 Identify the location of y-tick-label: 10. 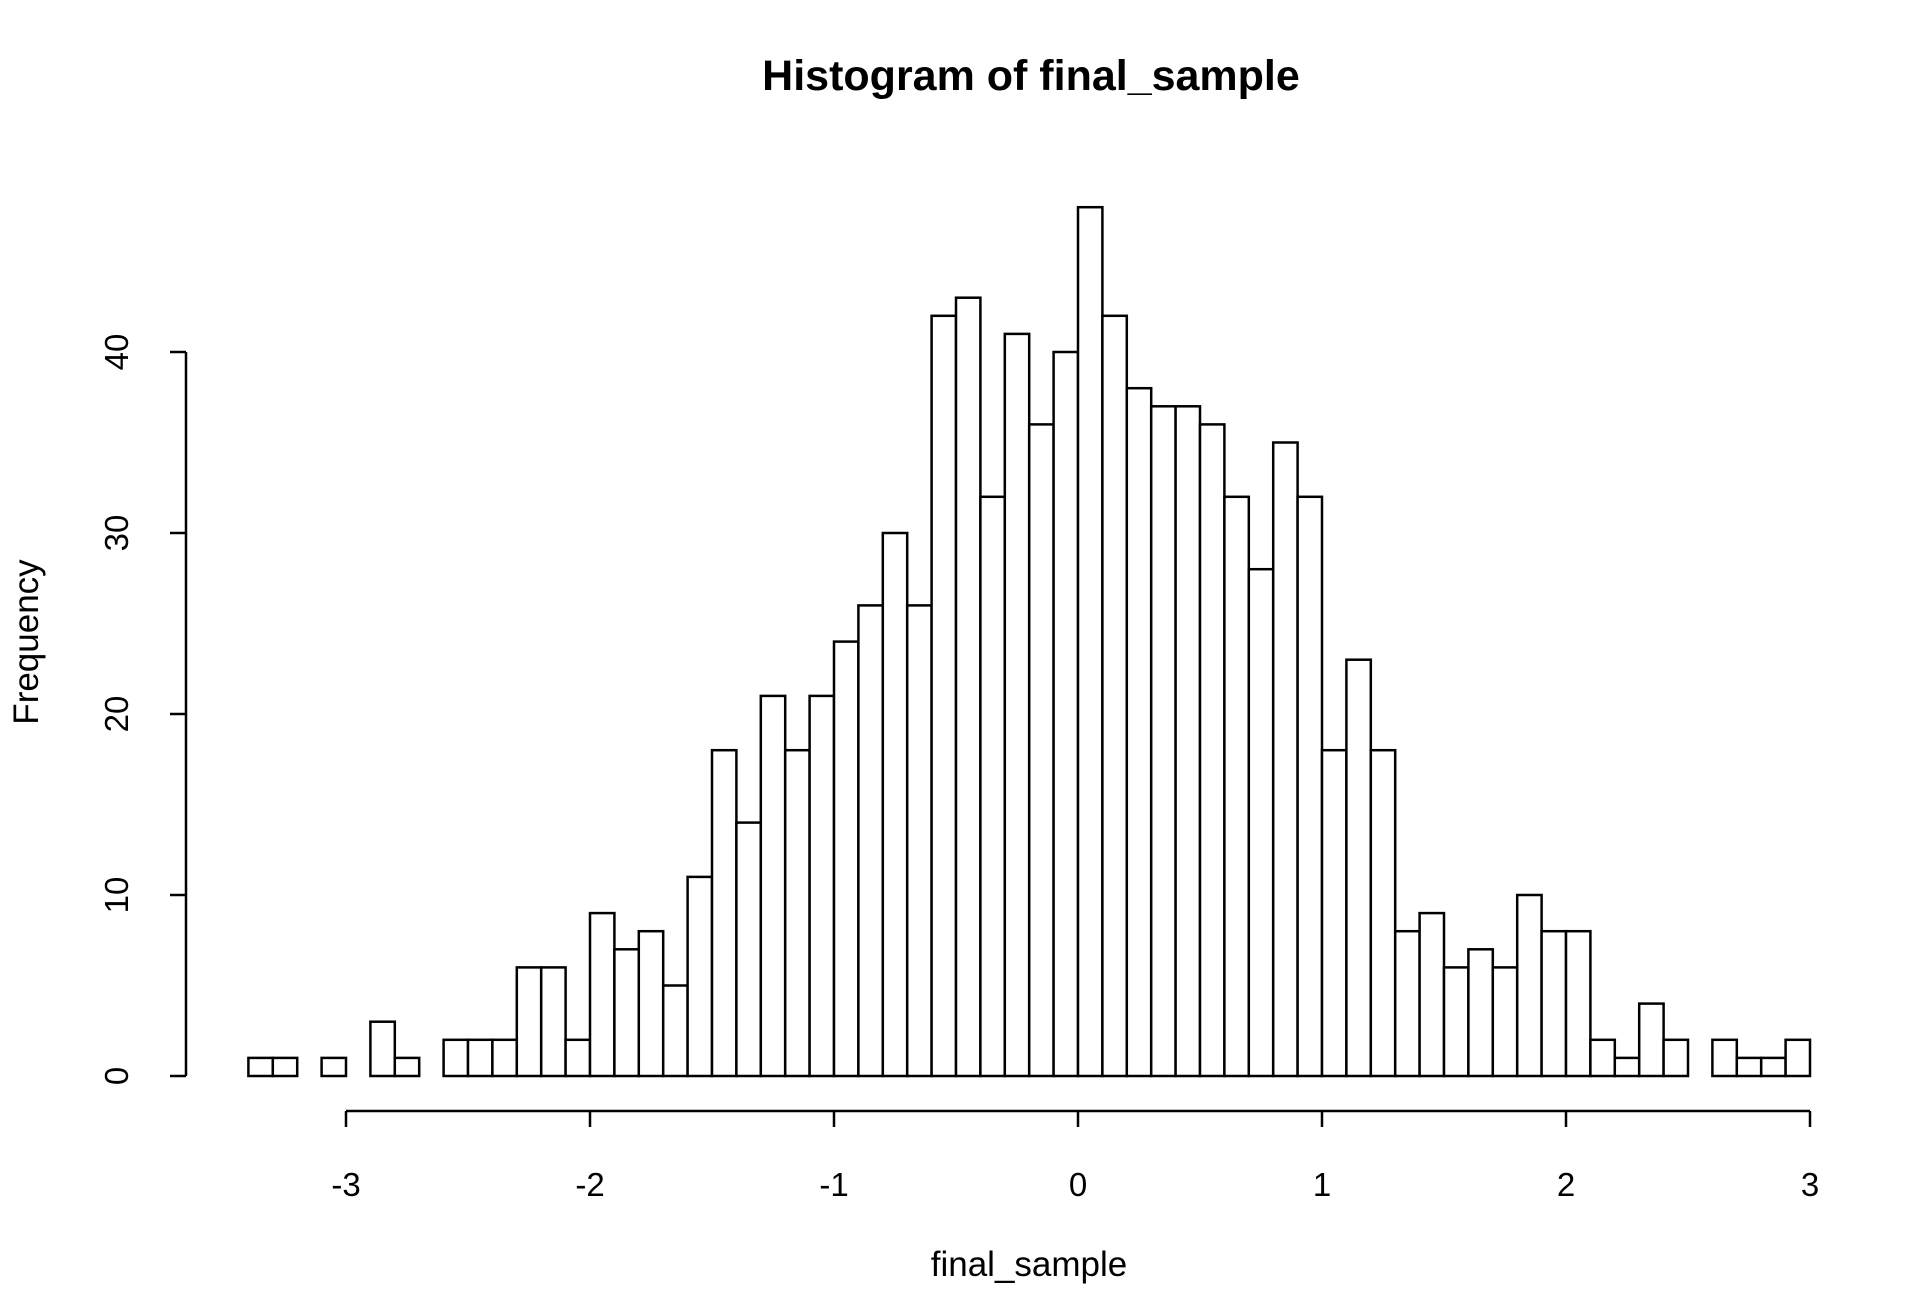
(116, 895).